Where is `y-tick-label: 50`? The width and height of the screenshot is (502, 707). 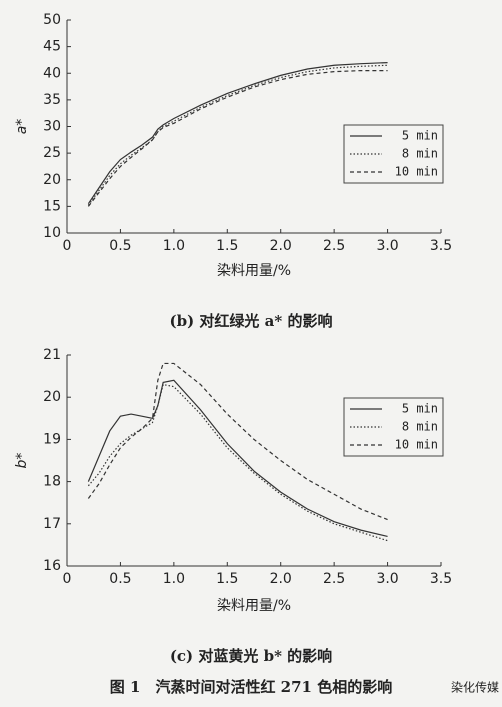
y-tick-label: 50 is located at coordinates (52, 20).